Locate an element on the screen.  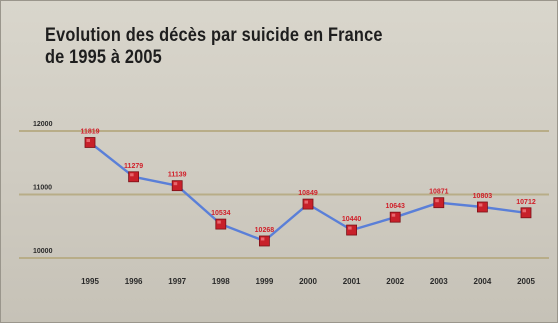
x-tick-label-1995: 1995 is located at coordinates (90, 281).